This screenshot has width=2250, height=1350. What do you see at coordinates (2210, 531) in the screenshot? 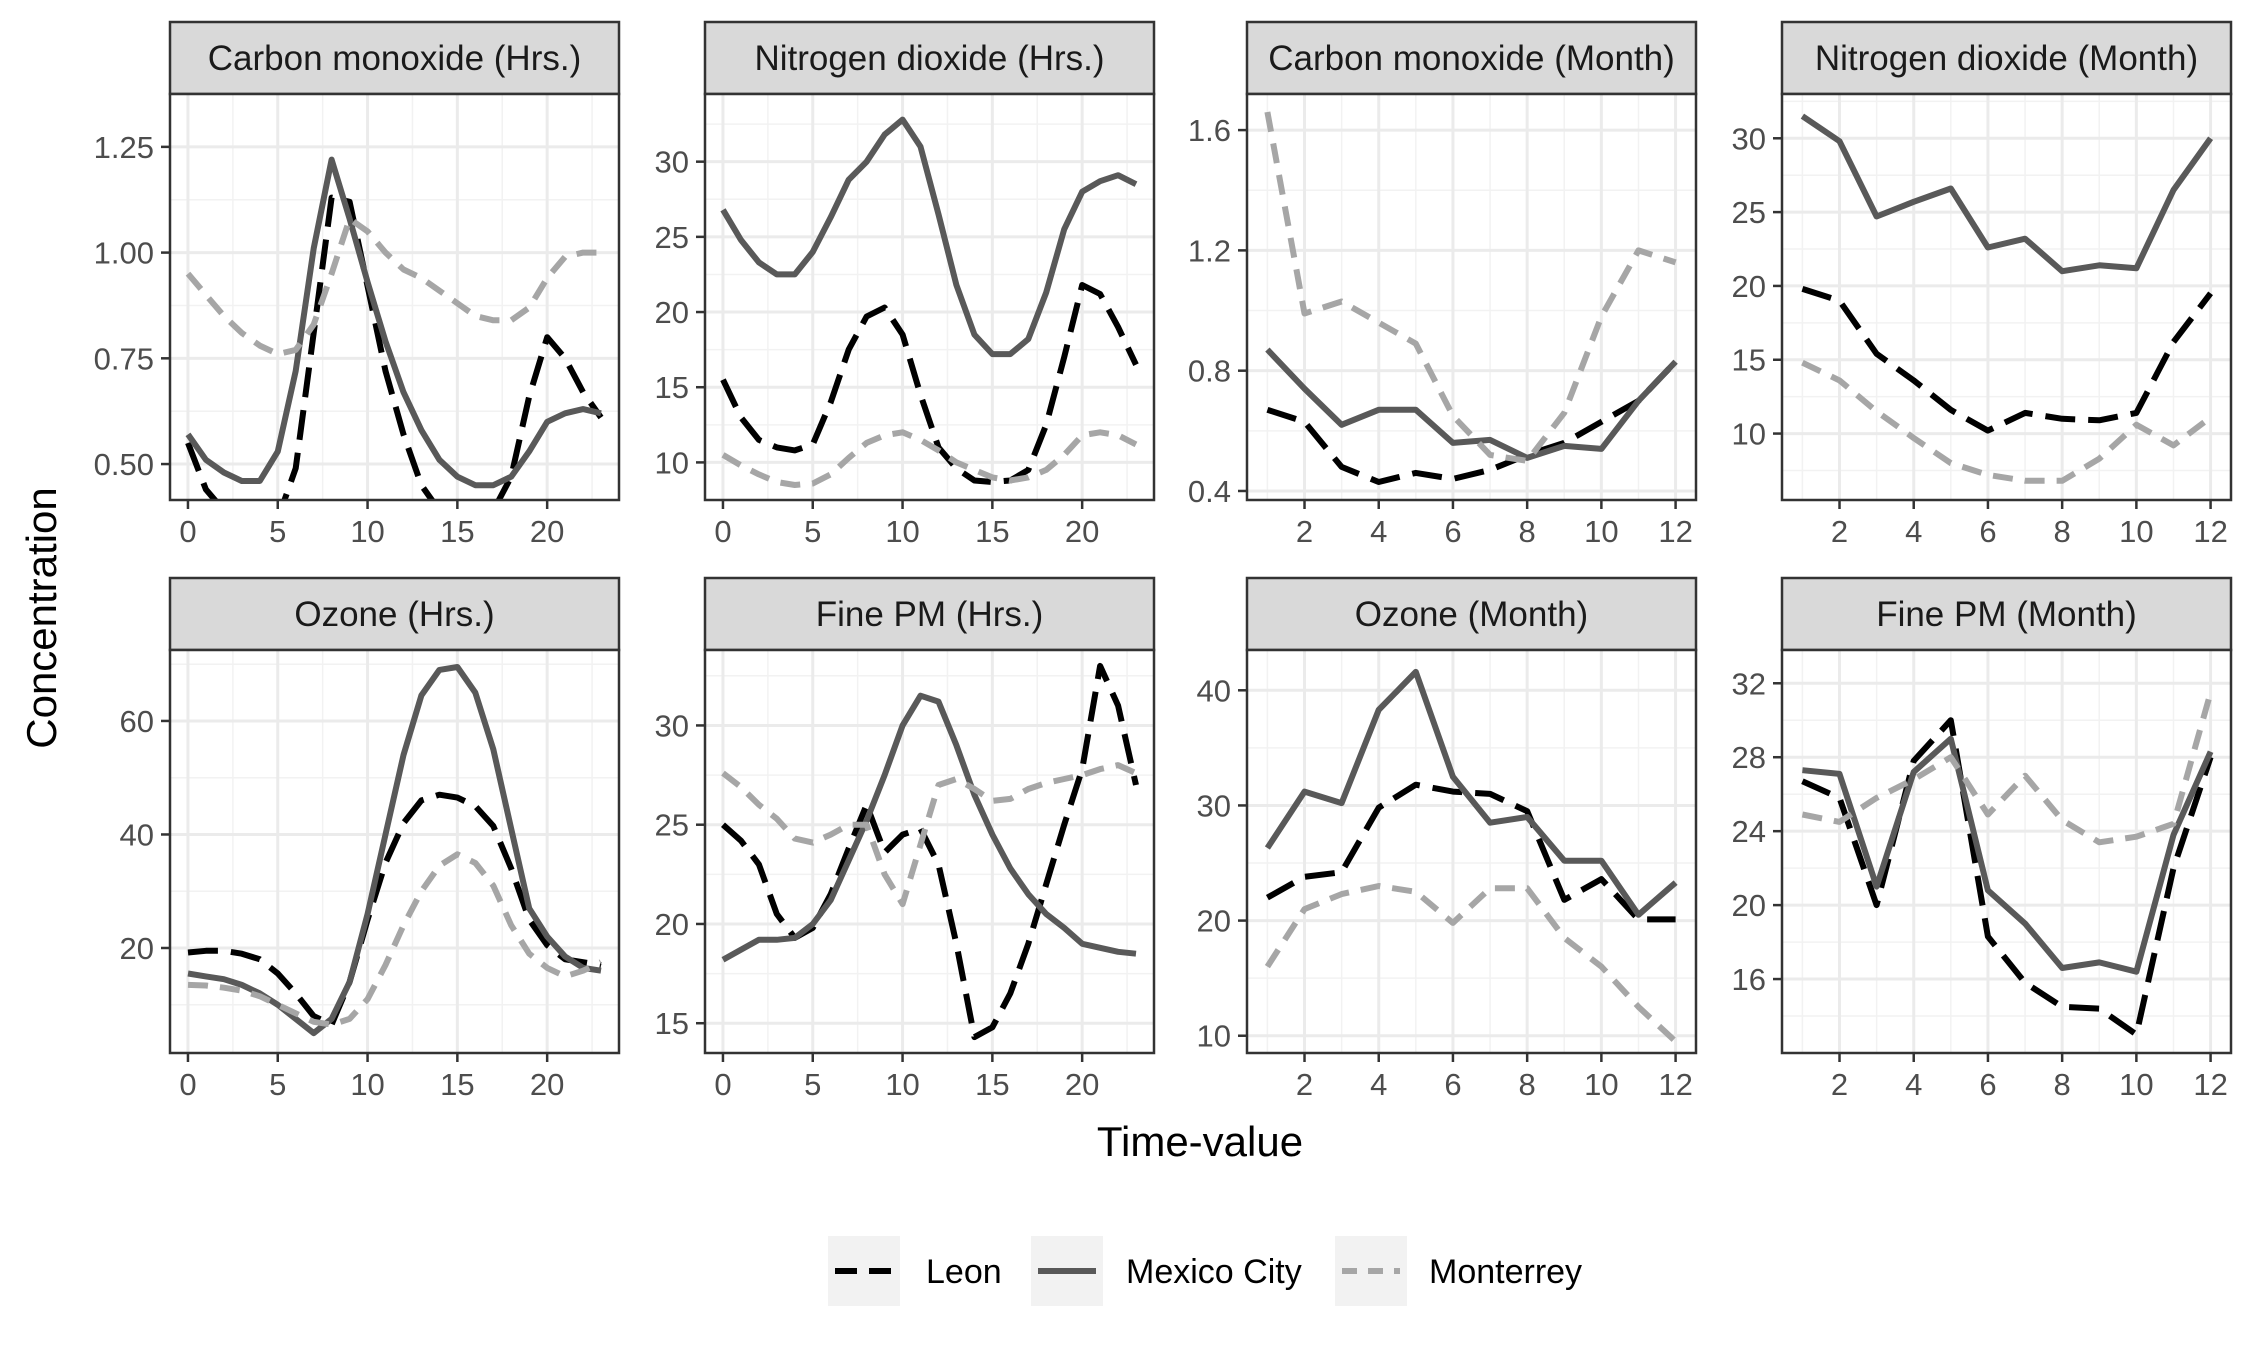
I see `x-tick-label: 12` at bounding box center [2210, 531].